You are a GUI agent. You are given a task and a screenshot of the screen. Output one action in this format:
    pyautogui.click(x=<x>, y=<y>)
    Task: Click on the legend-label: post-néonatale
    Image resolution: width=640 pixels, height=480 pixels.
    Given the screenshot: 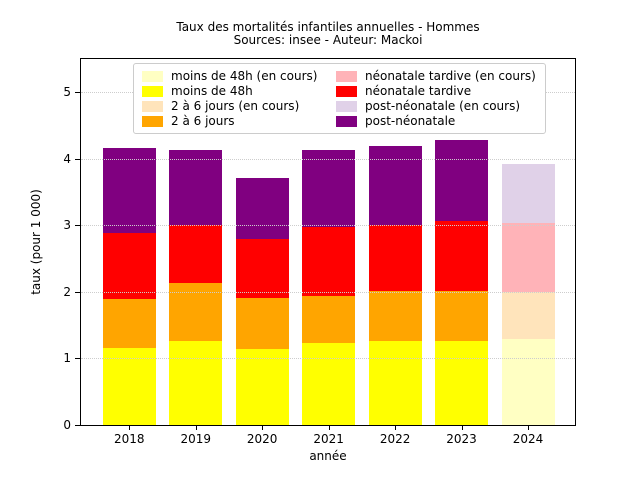 What is the action you would take?
    pyautogui.click(x=410, y=121)
    